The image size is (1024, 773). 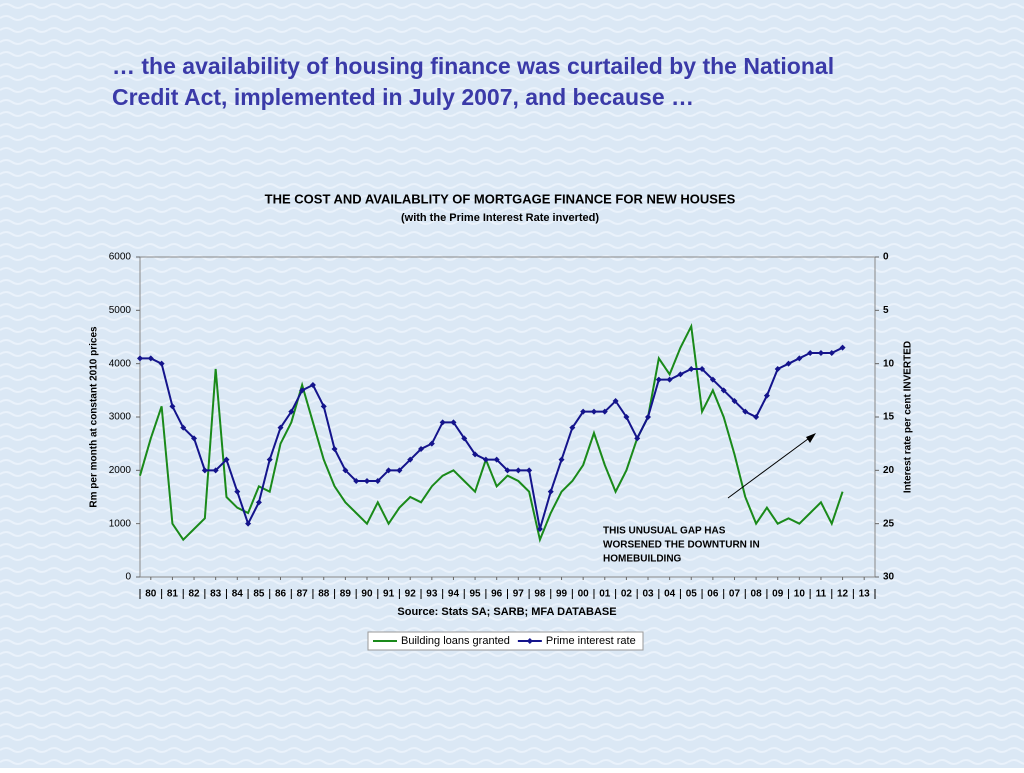 What do you see at coordinates (497, 594) in the screenshot?
I see `x-tick-label: 96` at bounding box center [497, 594].